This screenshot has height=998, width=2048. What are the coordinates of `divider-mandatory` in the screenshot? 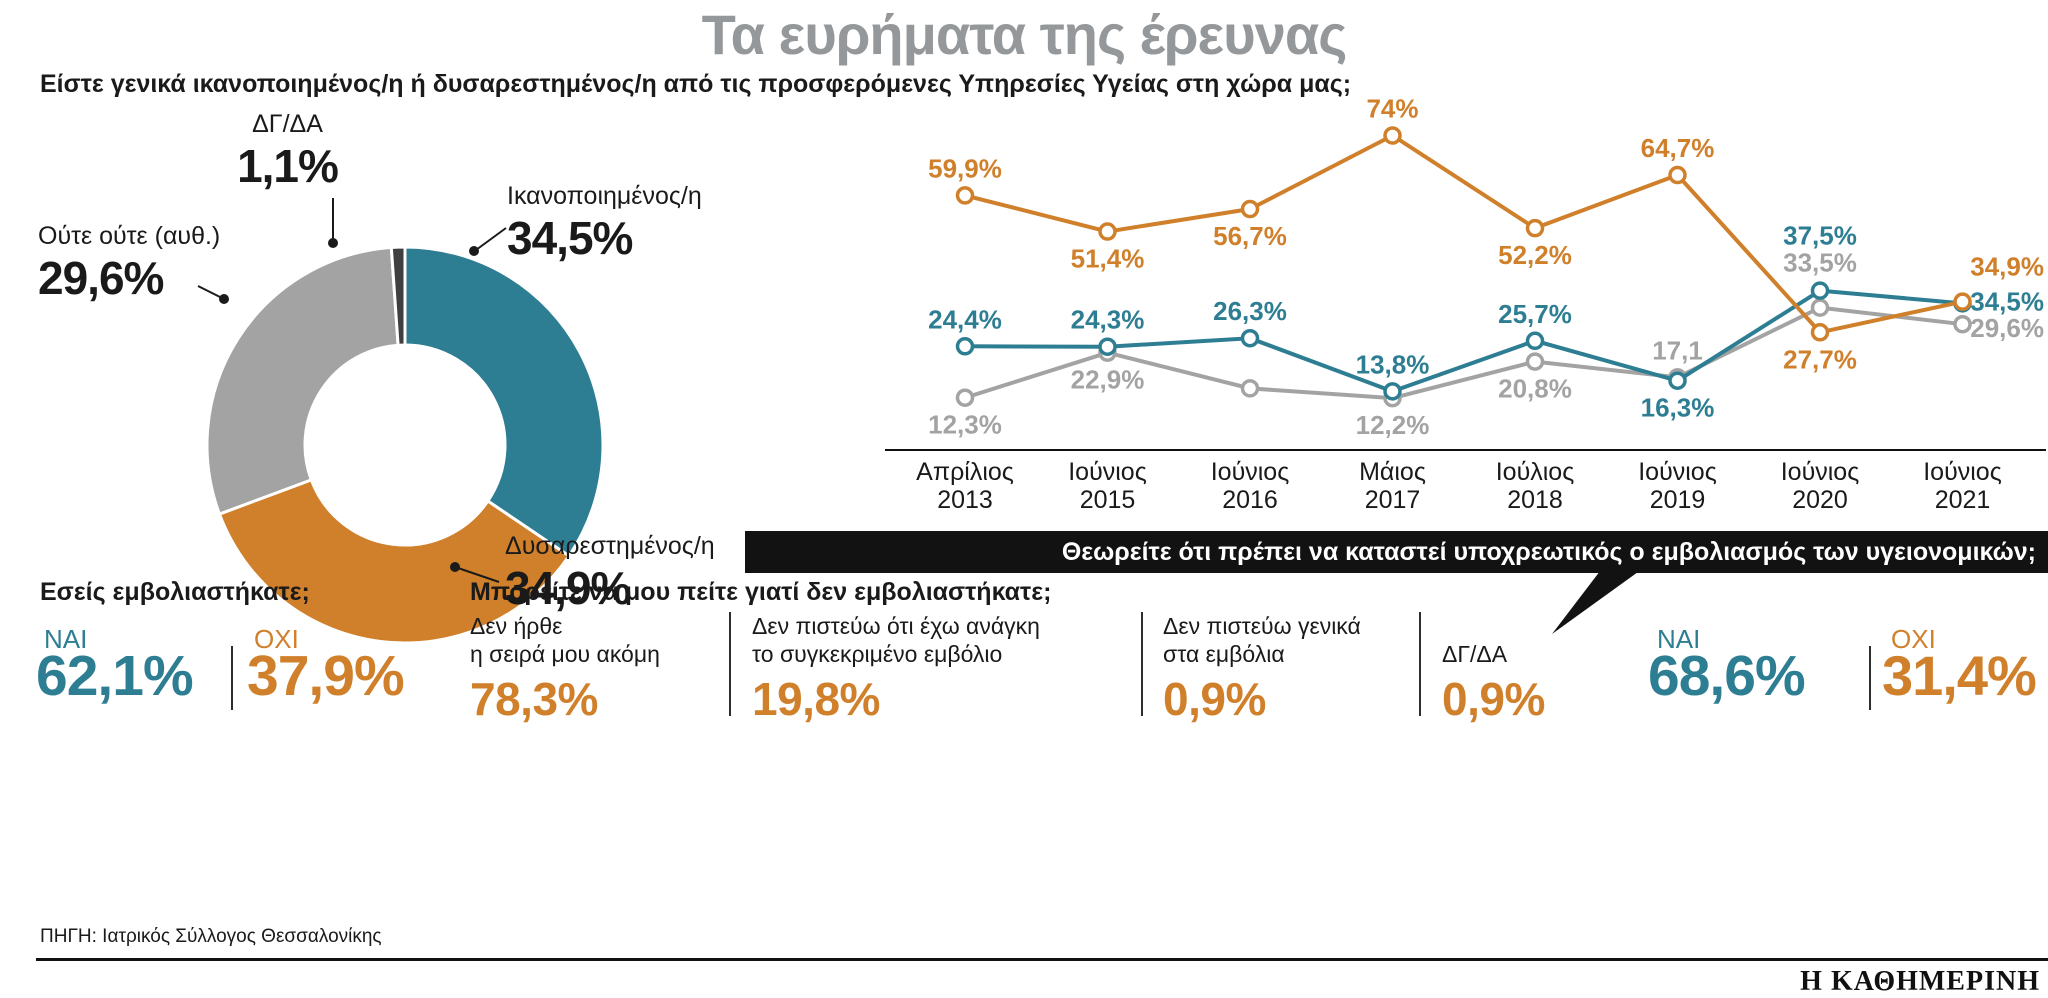 It's located at (1870, 678).